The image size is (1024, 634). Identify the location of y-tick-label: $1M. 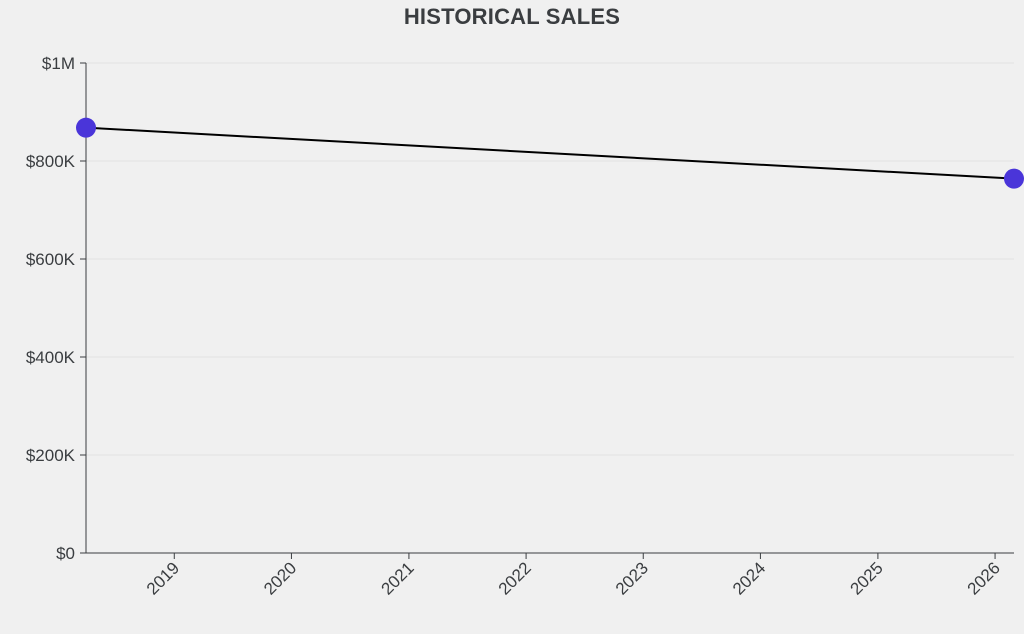
(58, 63).